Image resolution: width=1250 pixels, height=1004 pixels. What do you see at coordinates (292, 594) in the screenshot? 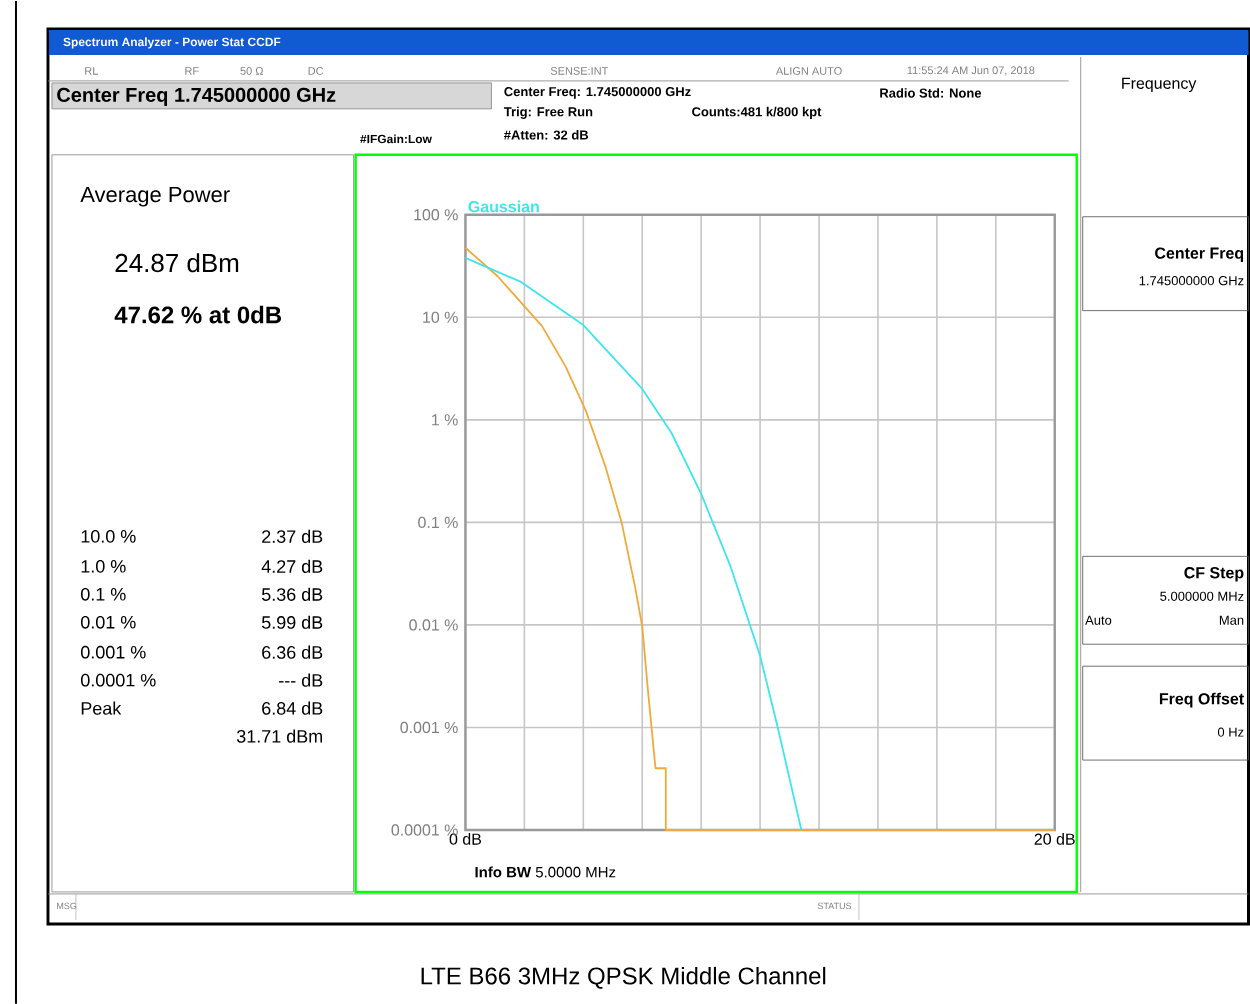
I see `text: 5.36 dB` at bounding box center [292, 594].